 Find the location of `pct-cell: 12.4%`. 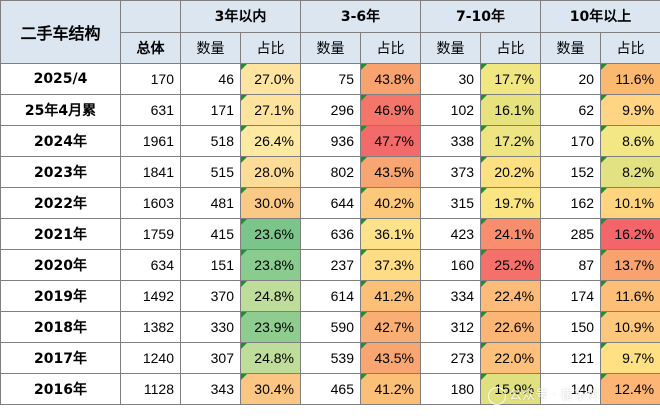

pct-cell: 12.4% is located at coordinates (630, 389).